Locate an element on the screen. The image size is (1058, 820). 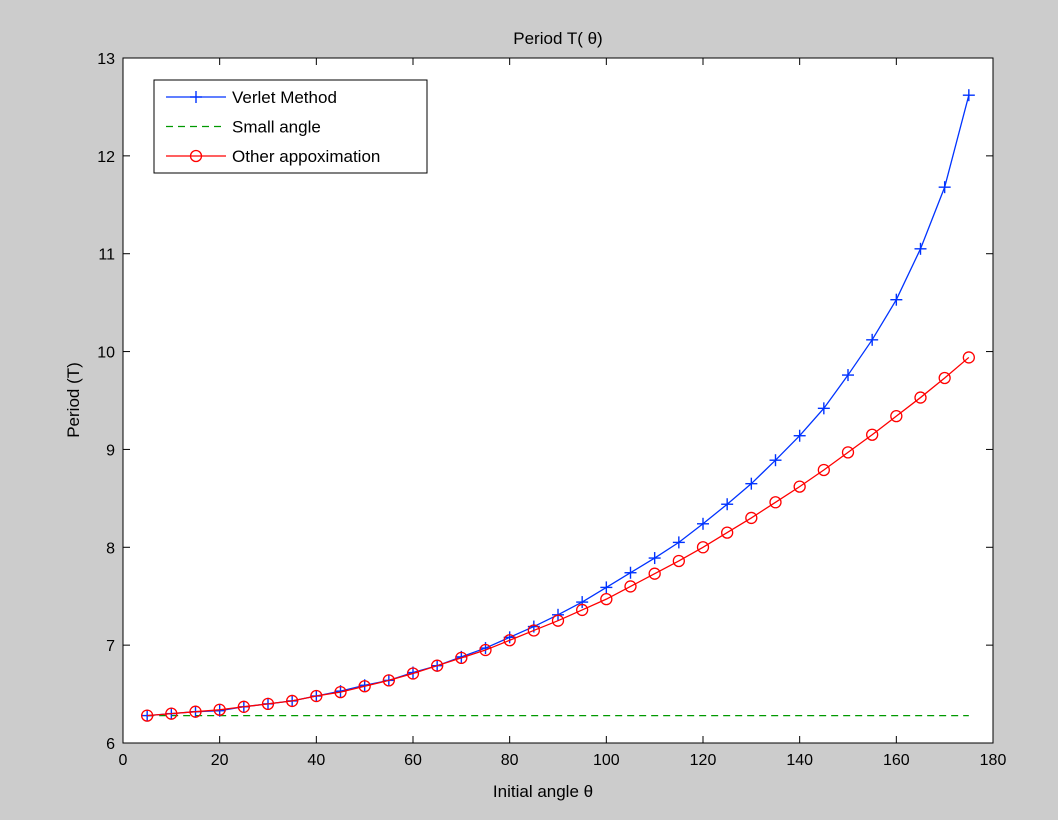
legend-label: Small angle is located at coordinates (276, 127).